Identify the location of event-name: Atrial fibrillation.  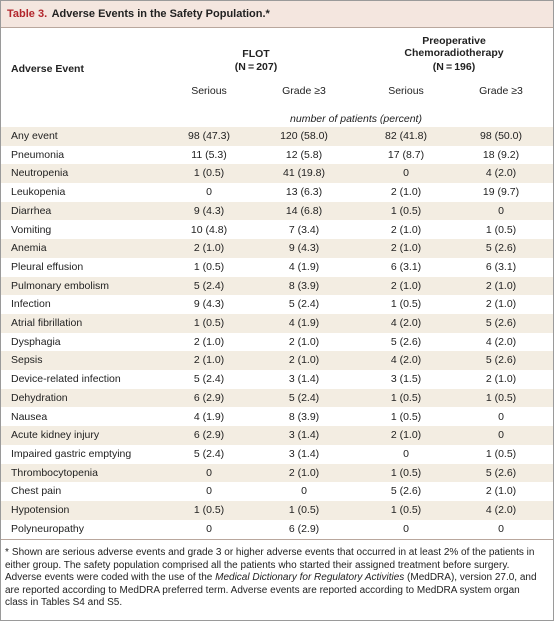
(47, 323).